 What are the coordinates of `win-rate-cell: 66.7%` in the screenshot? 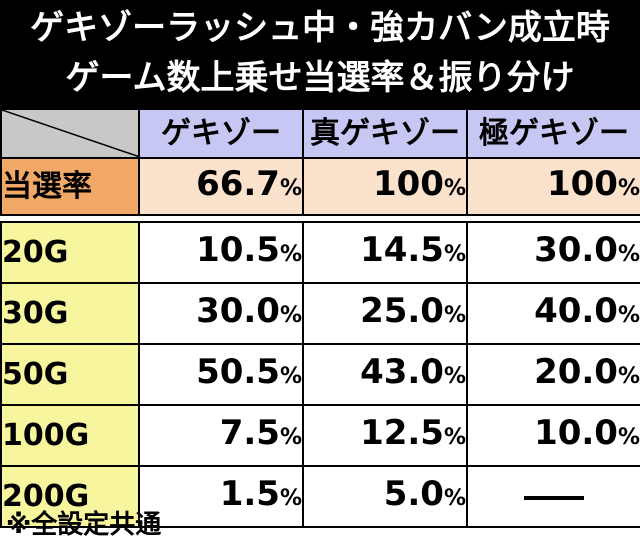 It's located at (221, 186).